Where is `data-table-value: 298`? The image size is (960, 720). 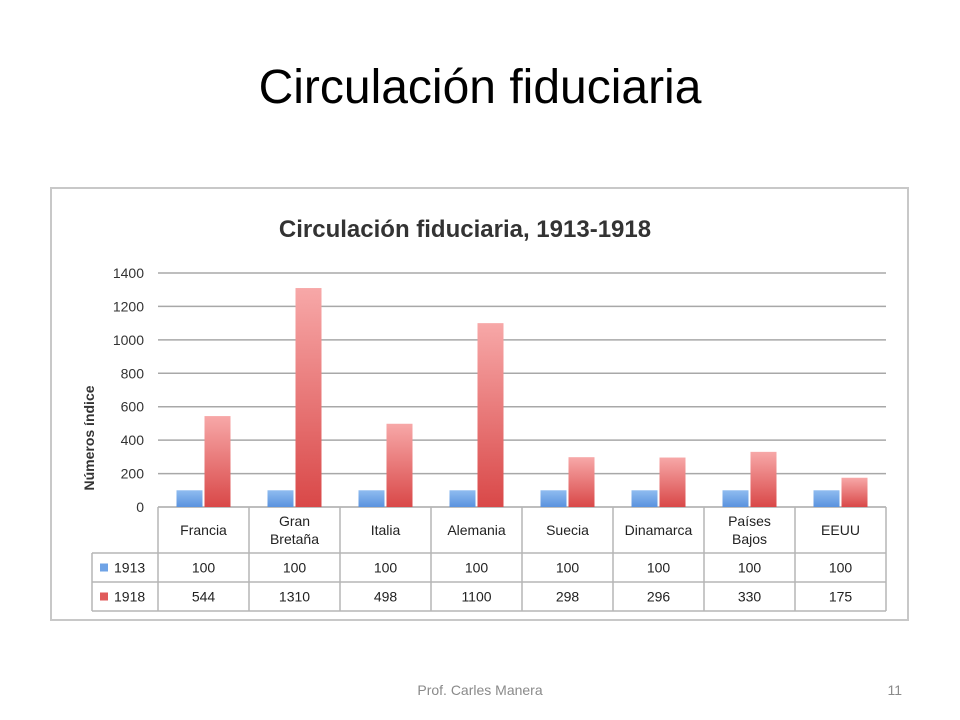
data-table-value: 298 is located at coordinates (568, 597).